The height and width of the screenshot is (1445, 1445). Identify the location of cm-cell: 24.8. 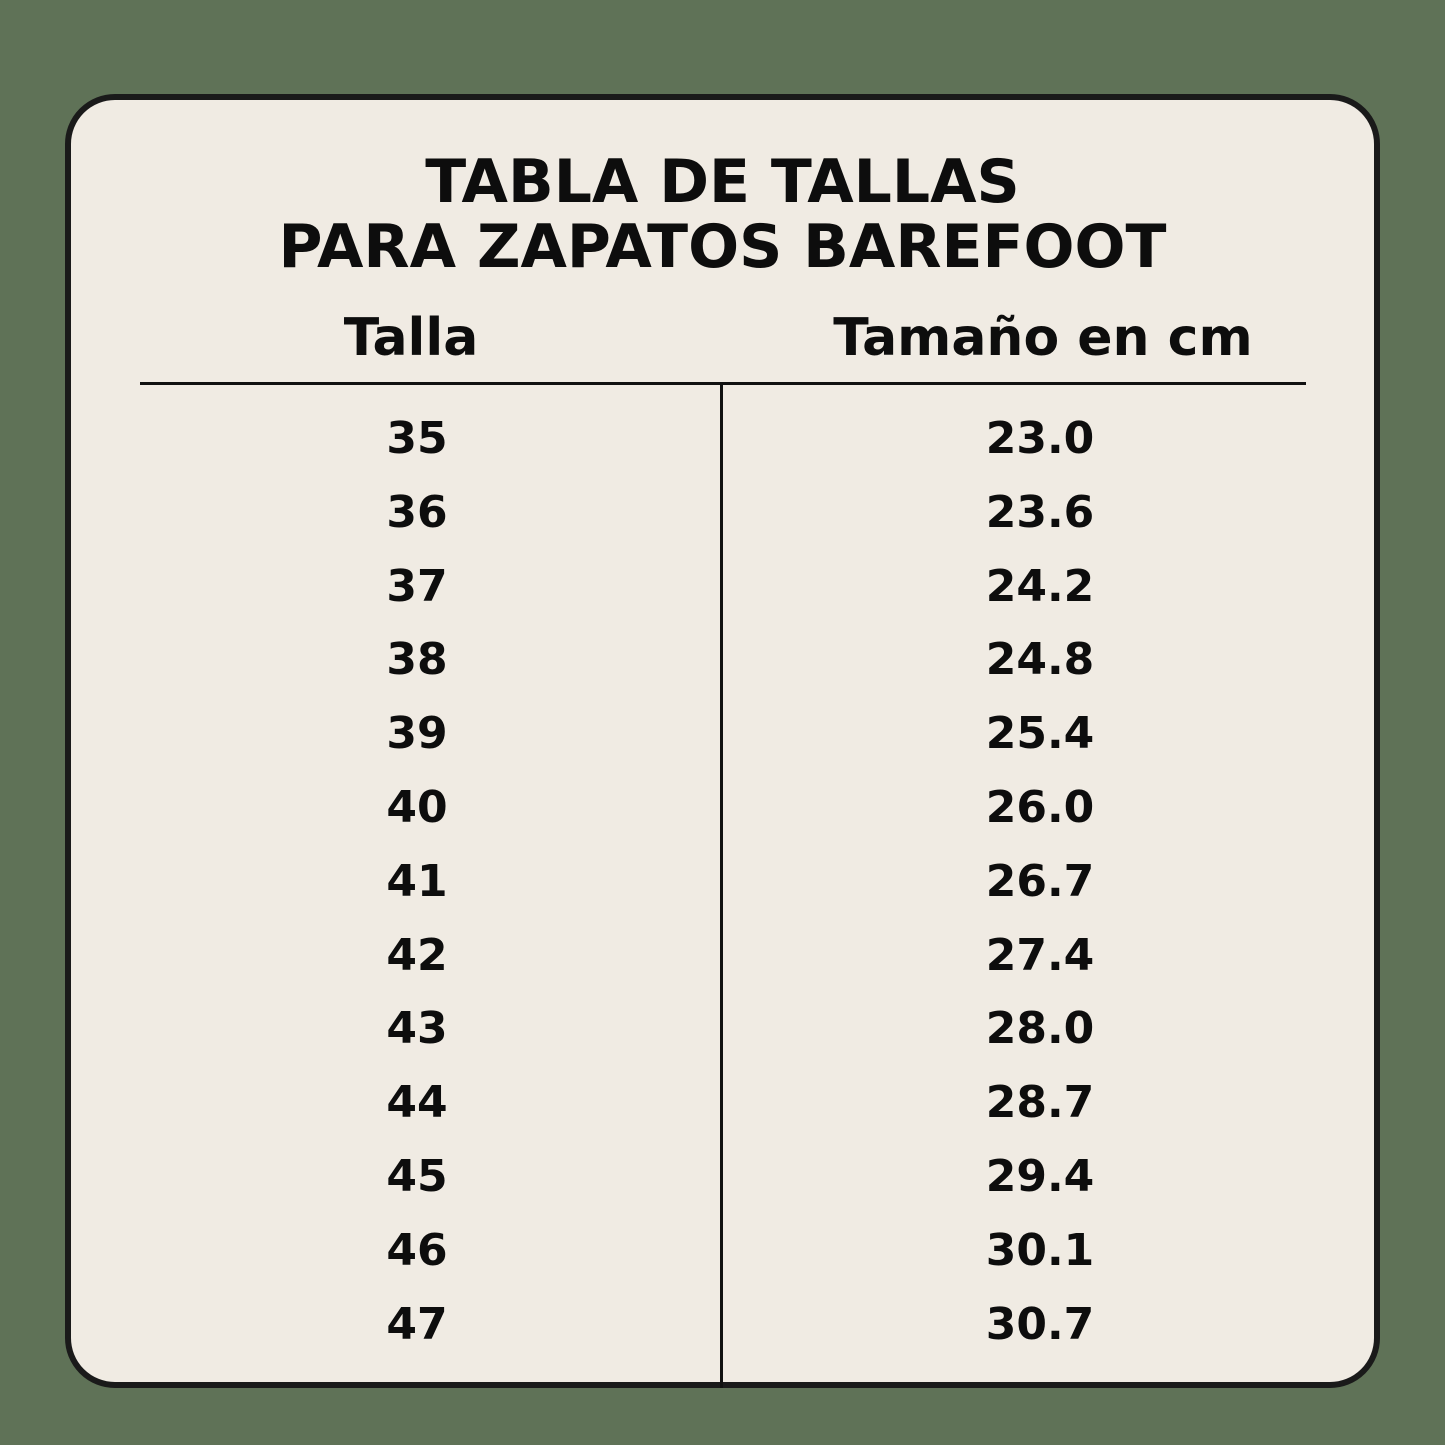
(1040, 660).